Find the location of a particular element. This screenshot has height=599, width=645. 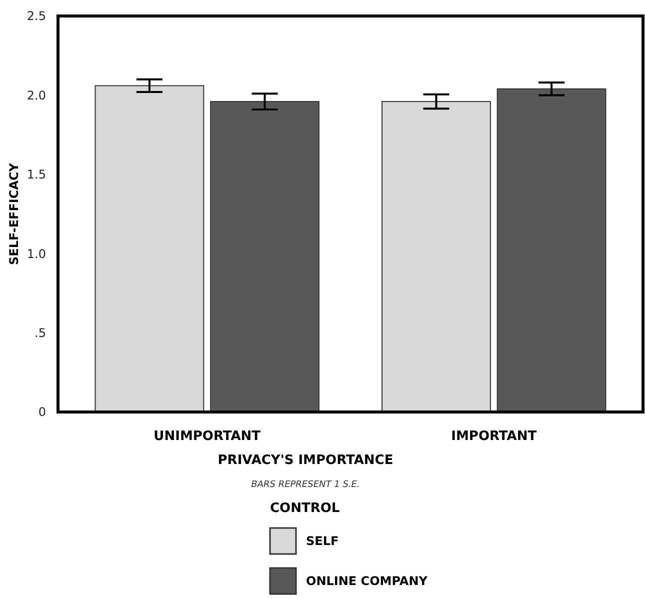

x-tick-label: IMPORTANT is located at coordinates (494, 436).